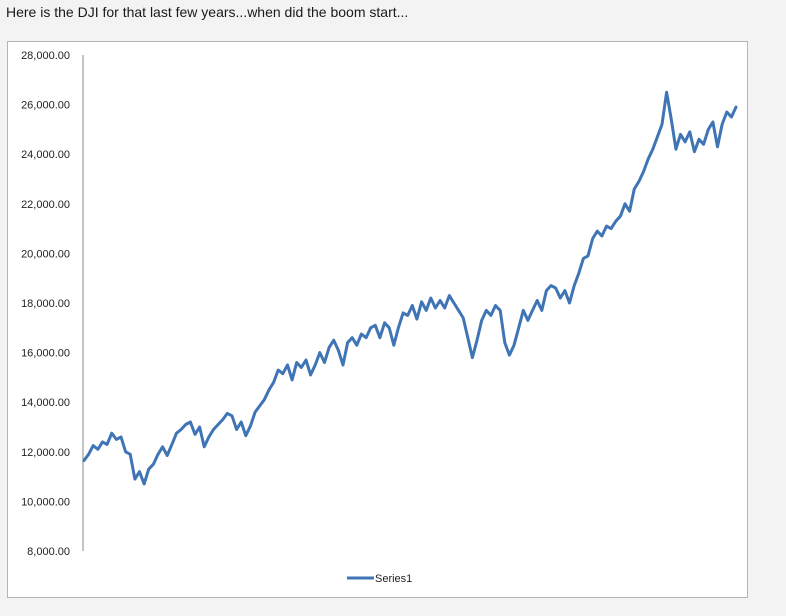 The height and width of the screenshot is (616, 786). I want to click on y-tick-label: 22,000.00, so click(45, 205).